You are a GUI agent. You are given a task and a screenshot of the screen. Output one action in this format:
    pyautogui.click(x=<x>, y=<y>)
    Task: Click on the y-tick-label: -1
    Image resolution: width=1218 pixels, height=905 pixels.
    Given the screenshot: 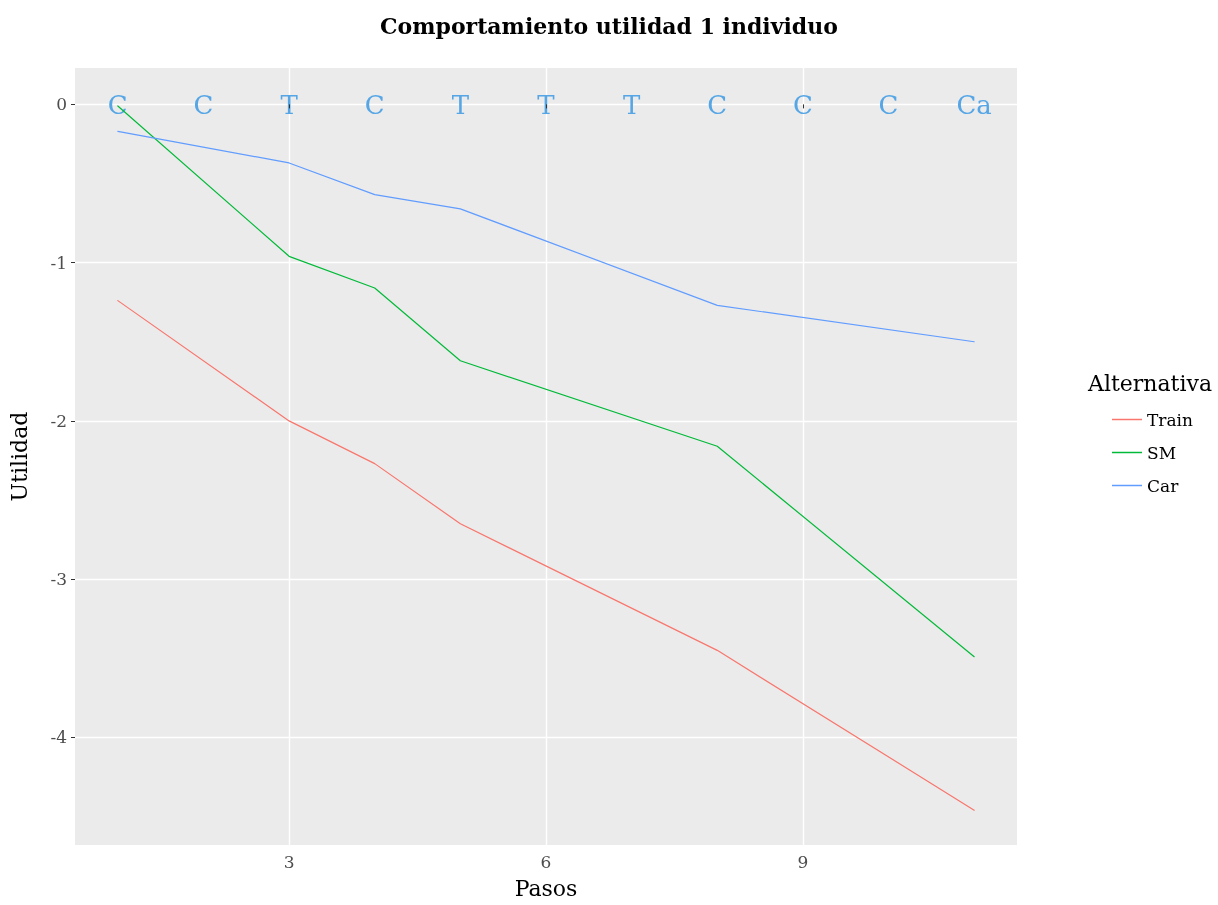 What is the action you would take?
    pyautogui.click(x=58, y=262)
    